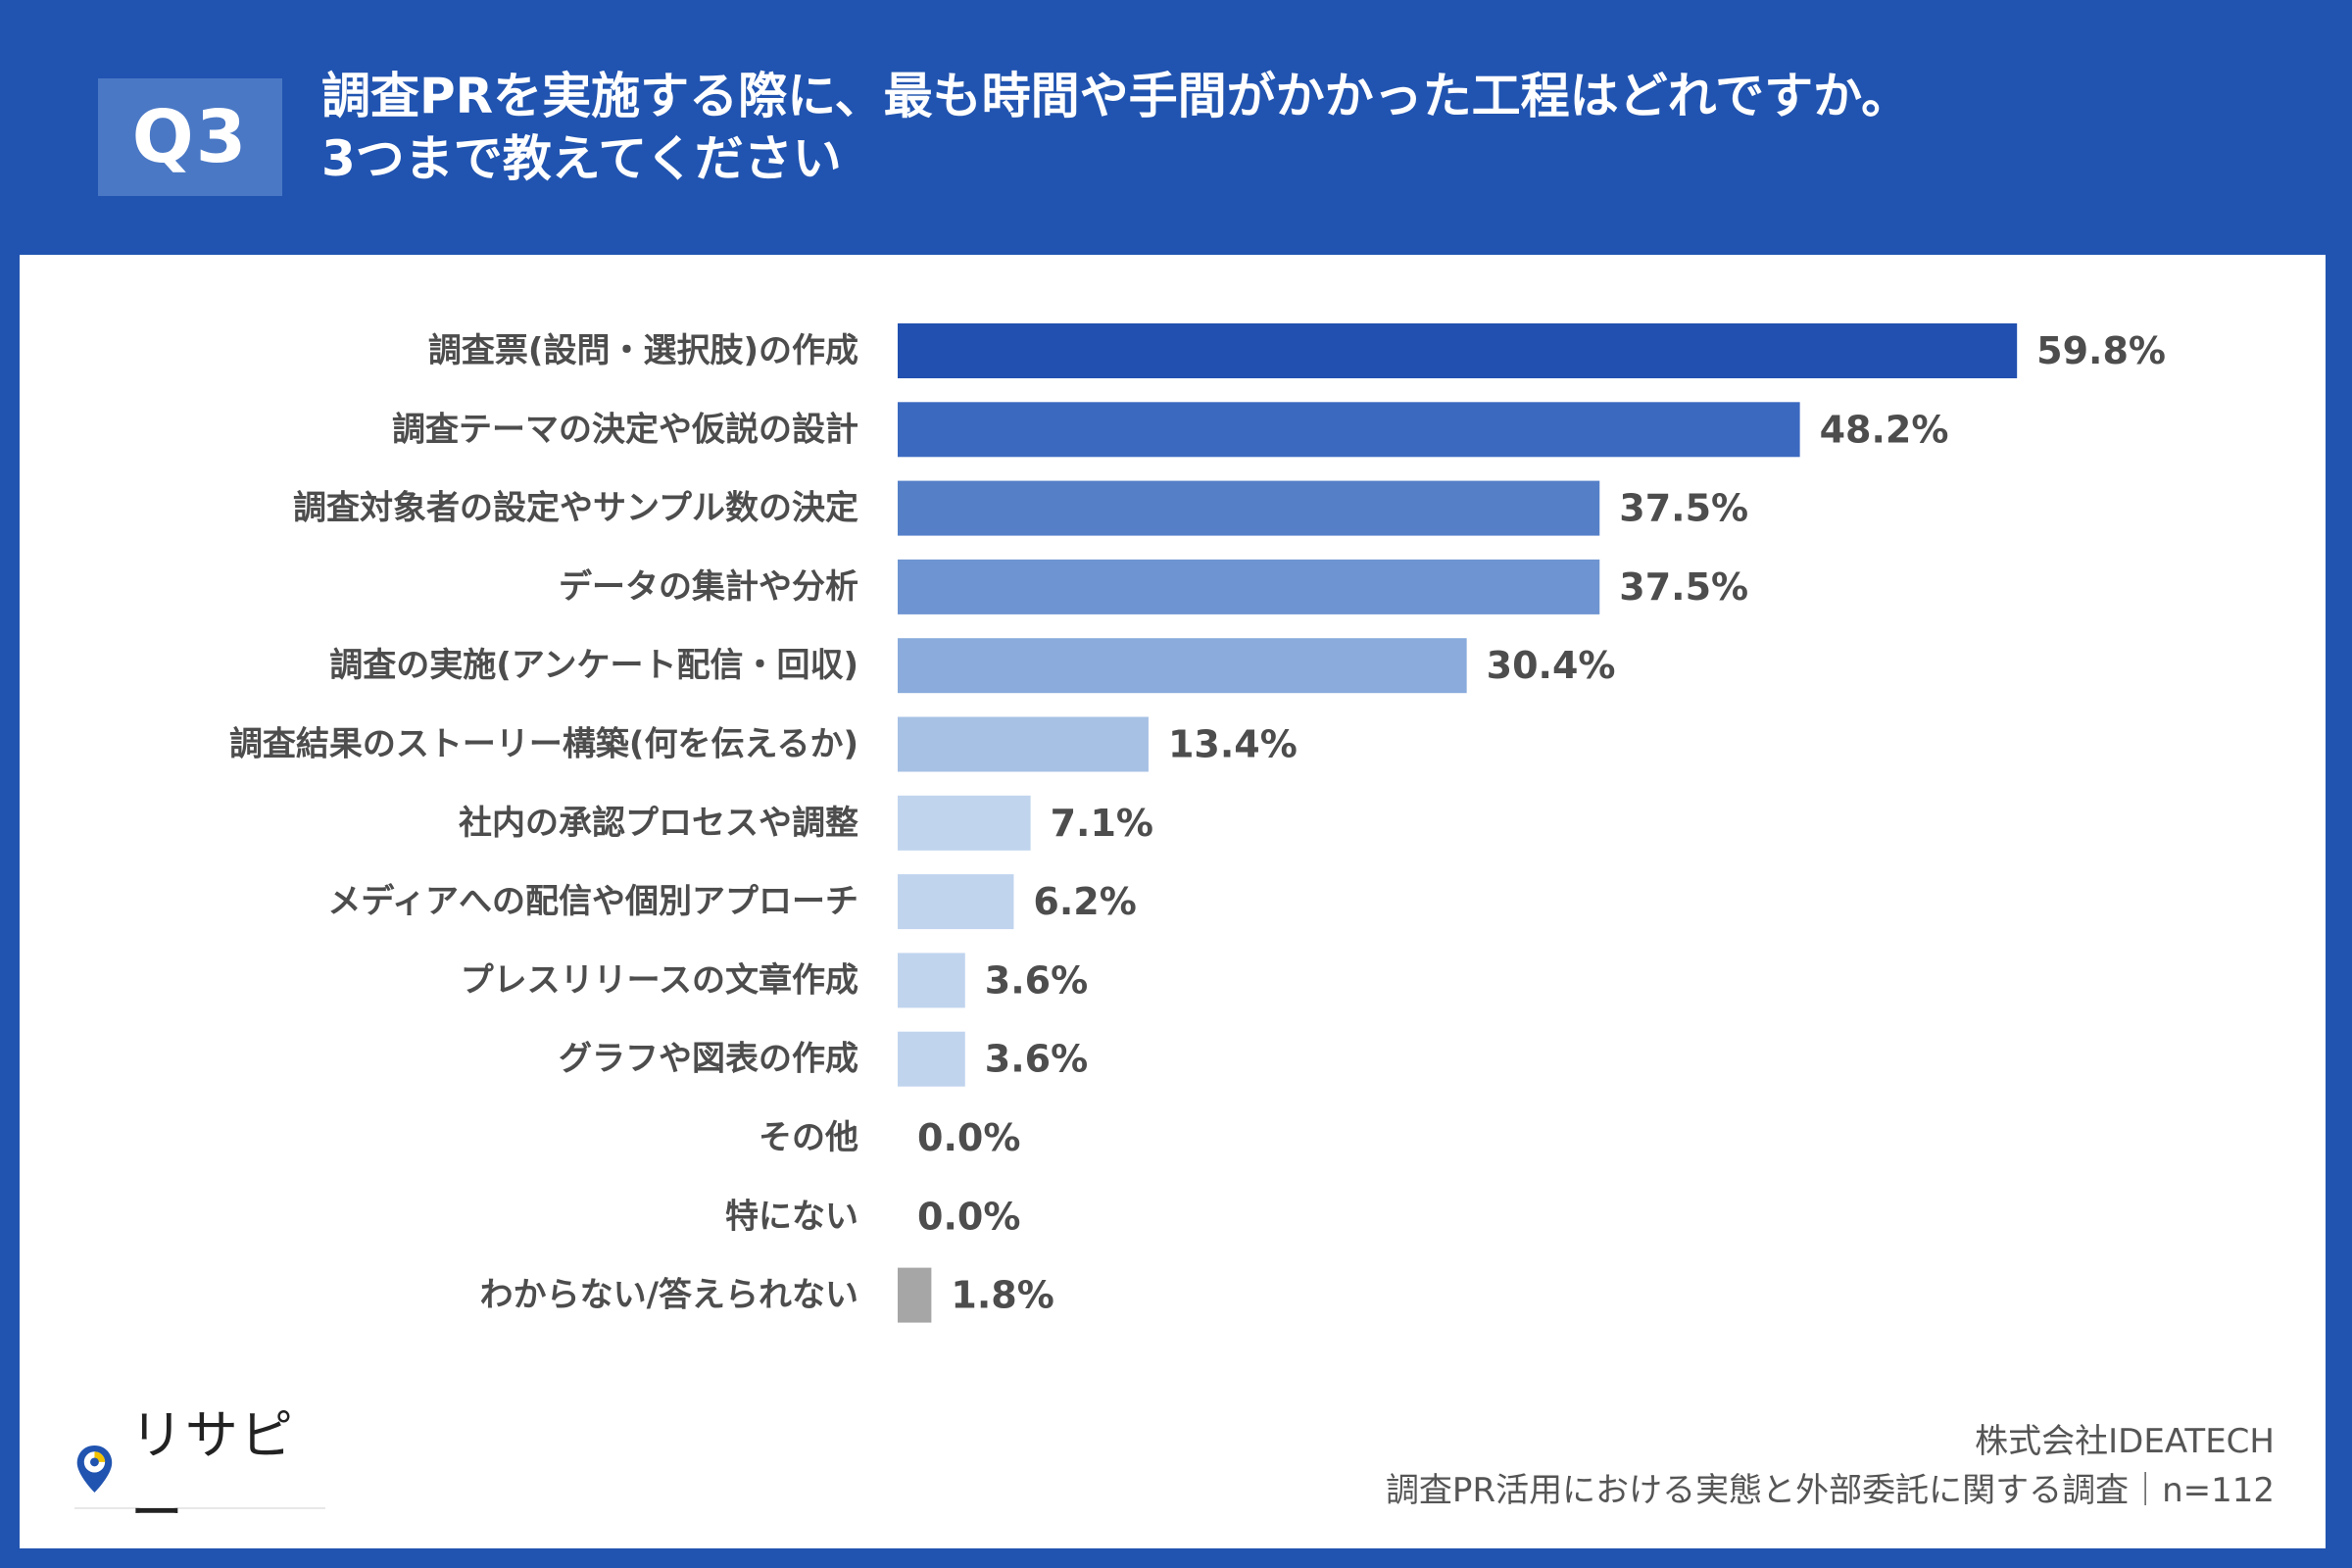 The height and width of the screenshot is (1568, 2352). Describe the element at coordinates (1084, 901) in the screenshot. I see `value-label: 6.2%` at that location.